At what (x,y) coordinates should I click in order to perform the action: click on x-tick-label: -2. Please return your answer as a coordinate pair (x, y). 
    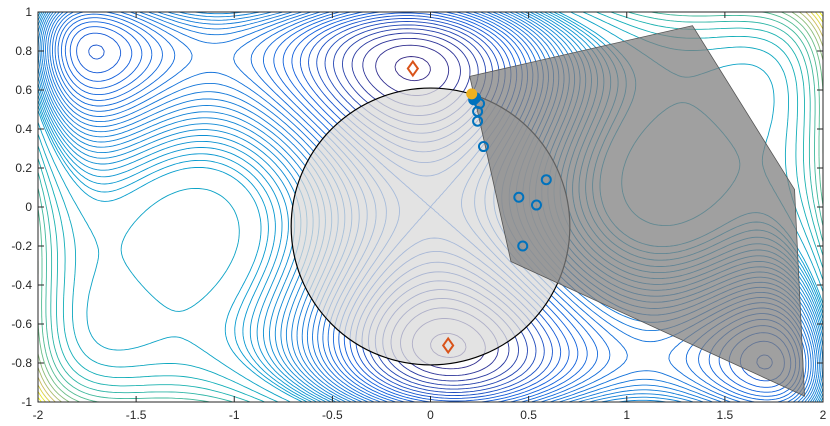
    Looking at the image, I should click on (38, 415).